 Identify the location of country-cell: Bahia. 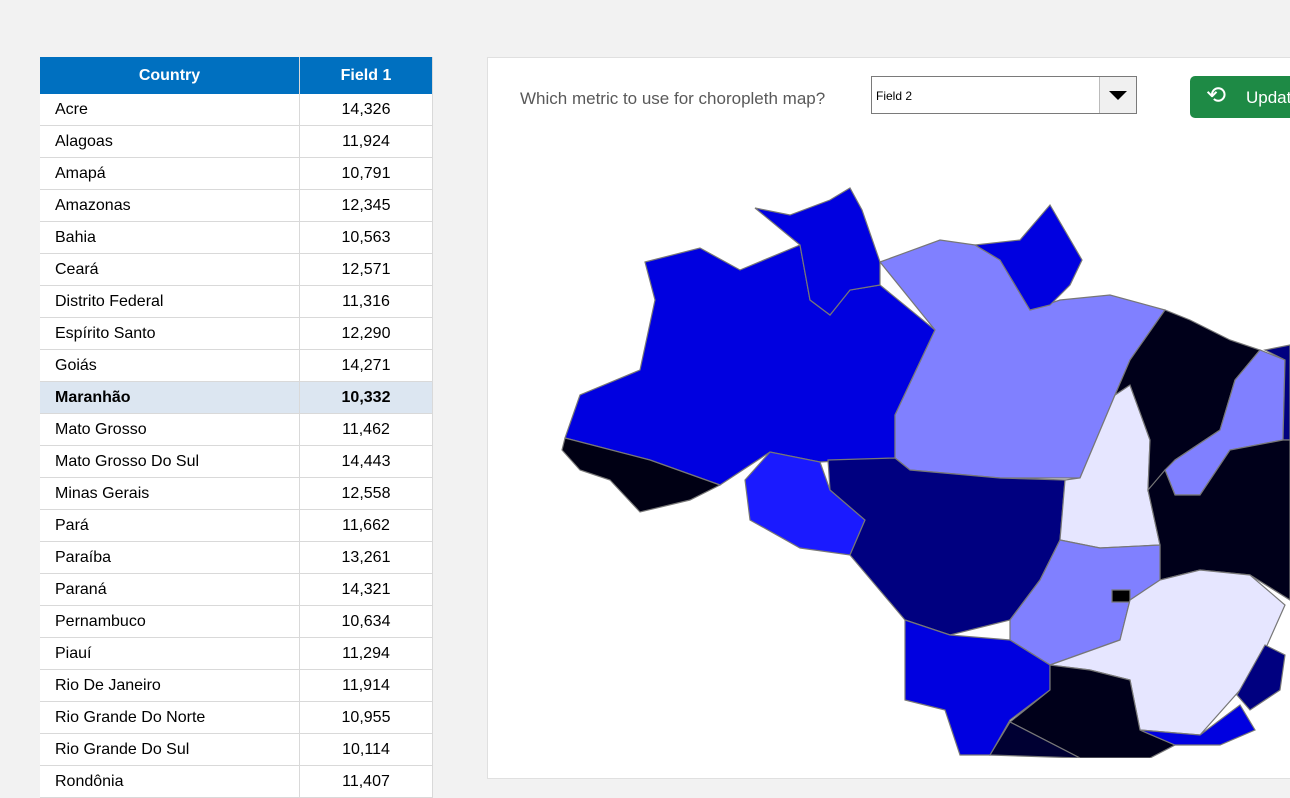
(170, 237).